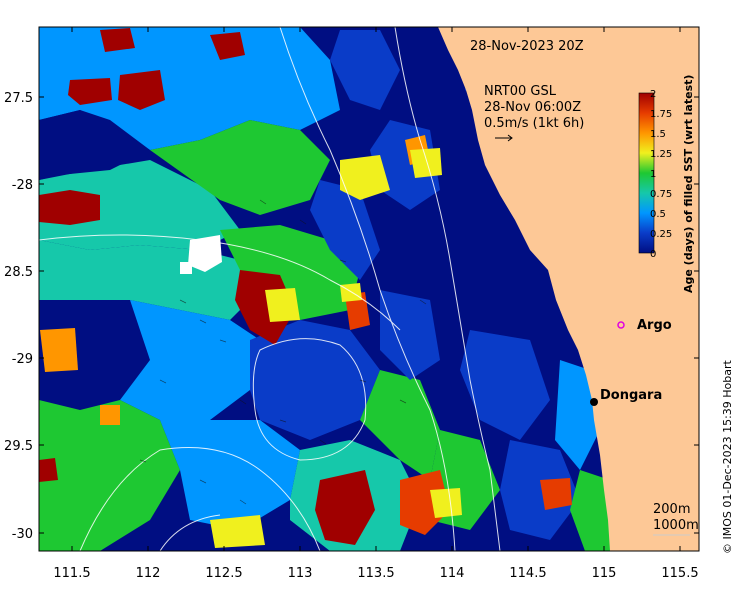  What do you see at coordinates (375, 573) in the screenshot?
I see `x-tick-label: 113.5` at bounding box center [375, 573].